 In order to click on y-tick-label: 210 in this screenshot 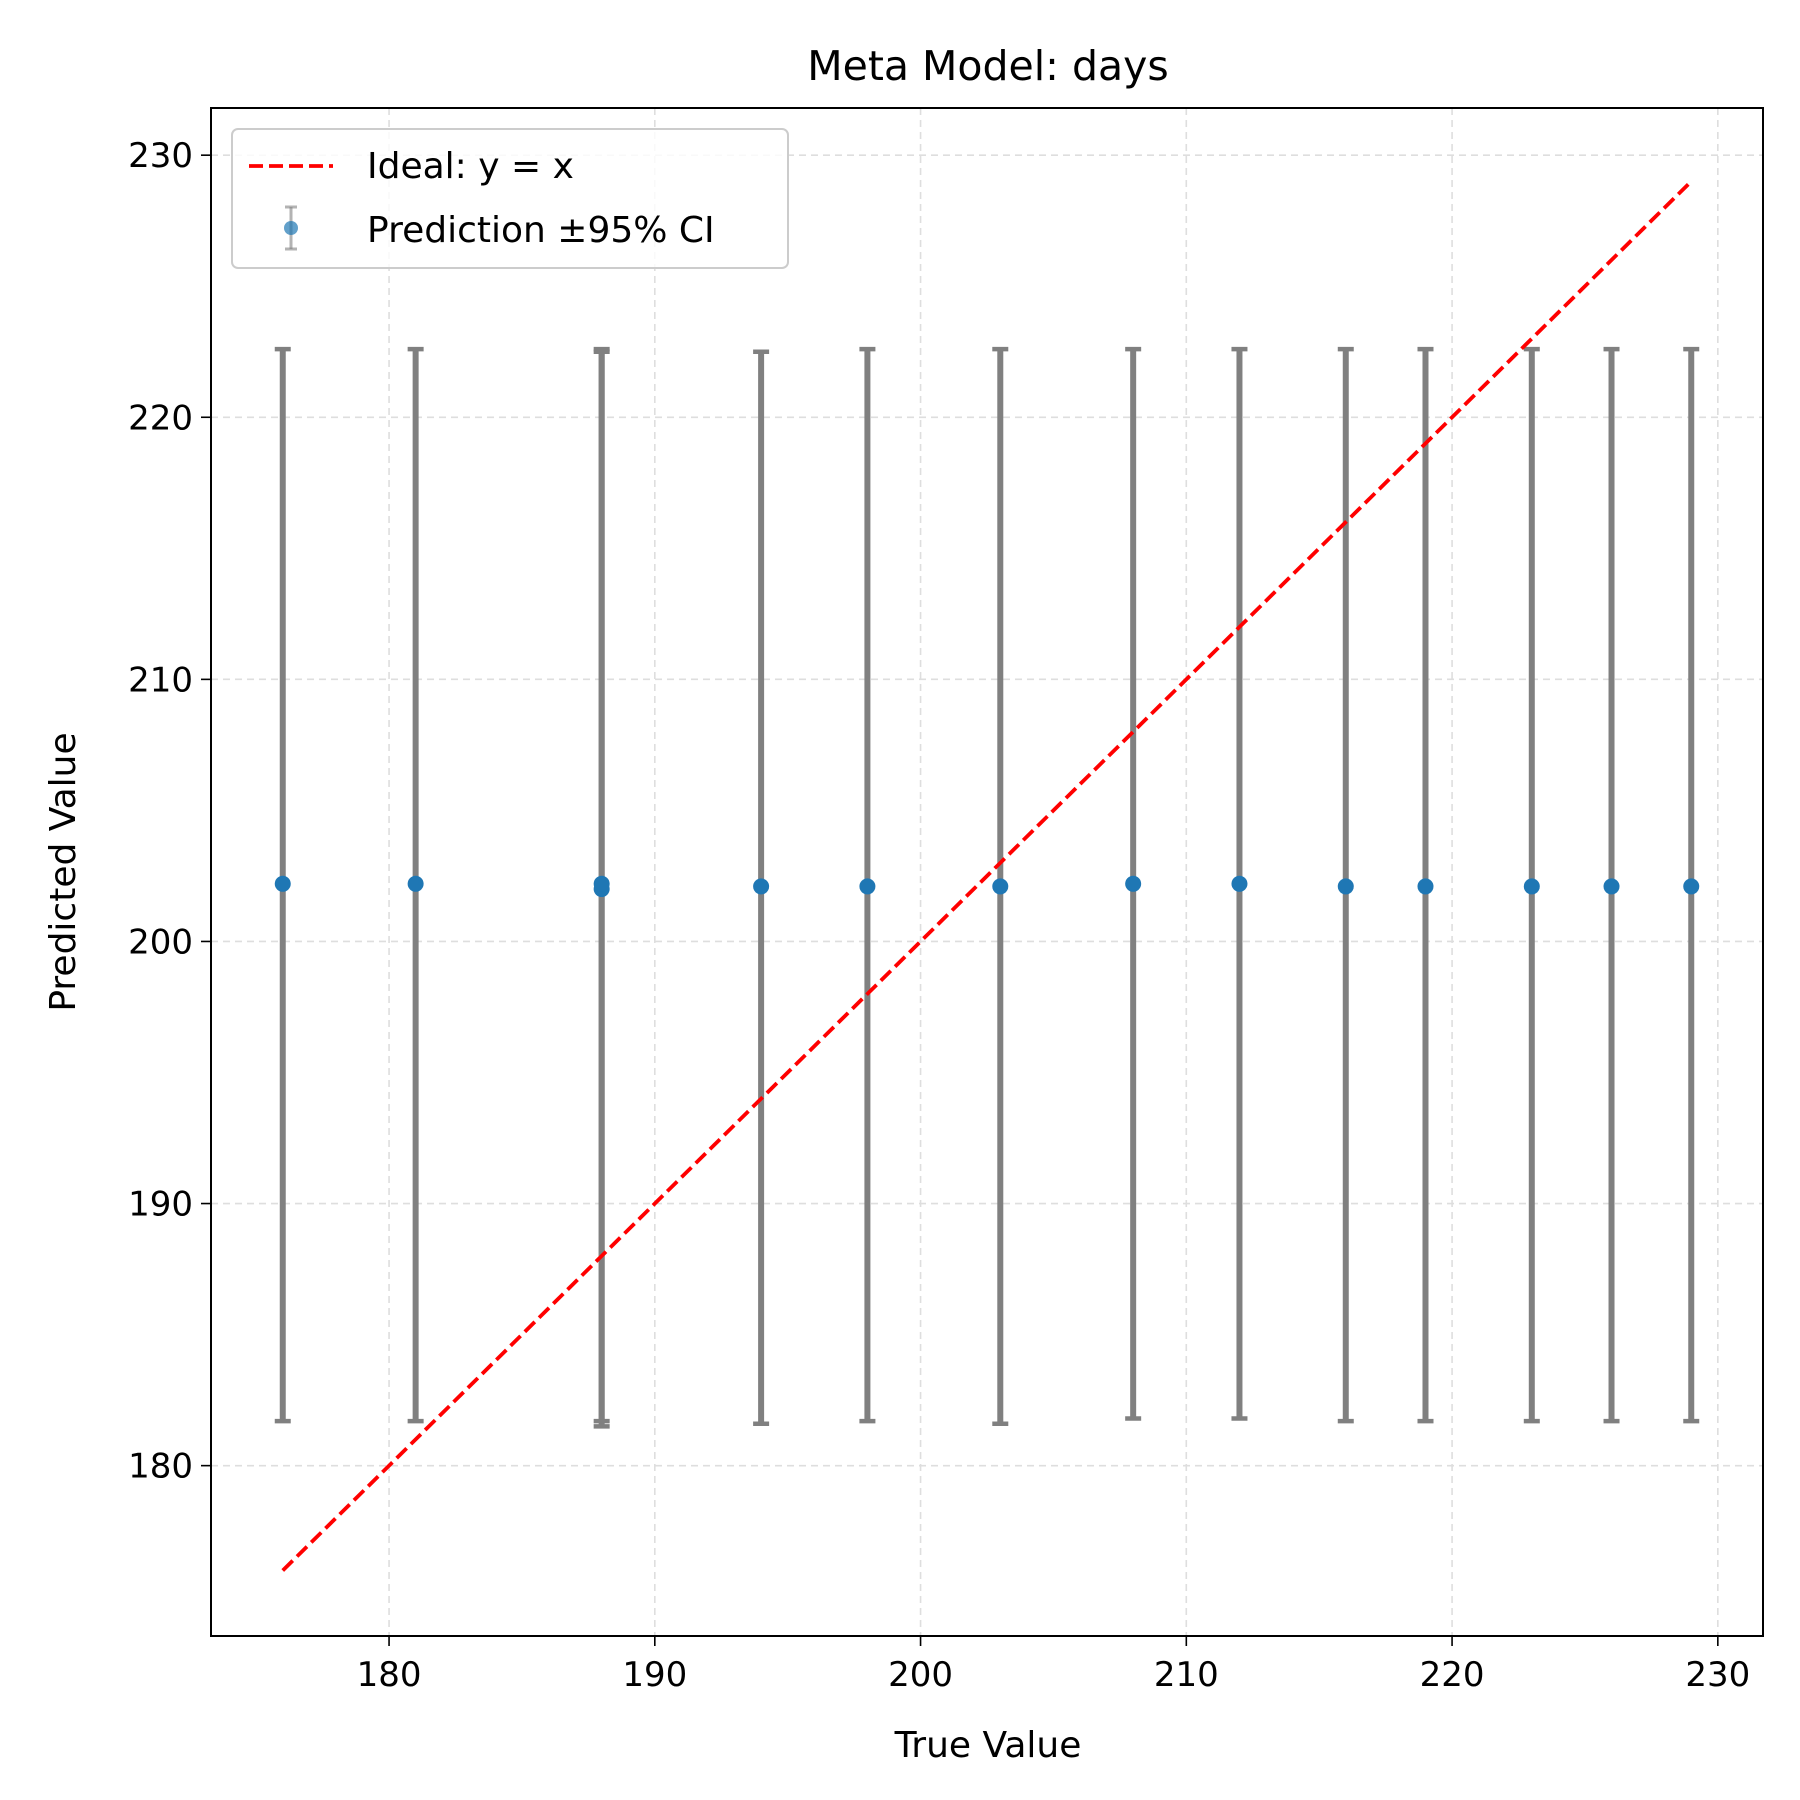, I will do `click(160, 680)`.